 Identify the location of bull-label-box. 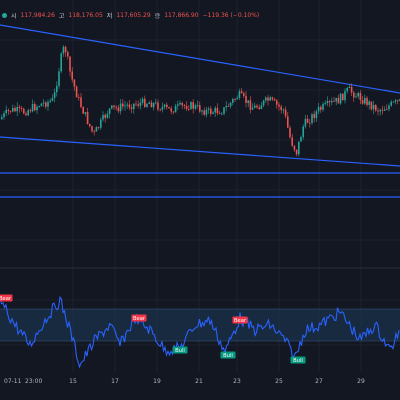
(180, 350).